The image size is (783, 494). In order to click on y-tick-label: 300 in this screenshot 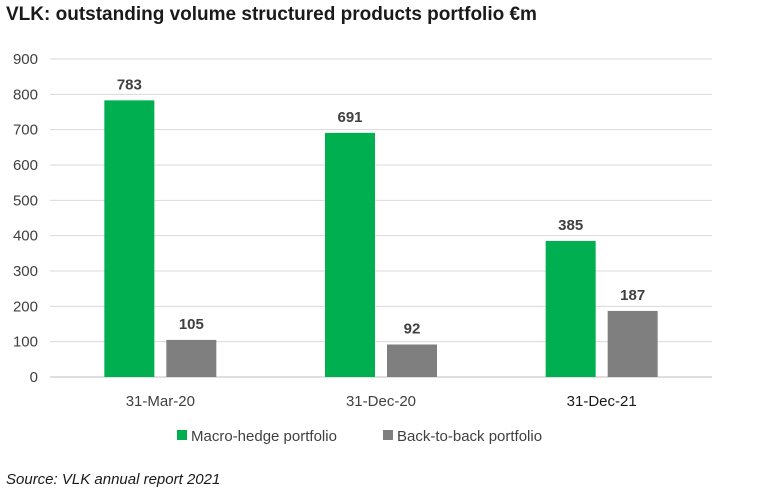, I will do `click(25, 271)`.